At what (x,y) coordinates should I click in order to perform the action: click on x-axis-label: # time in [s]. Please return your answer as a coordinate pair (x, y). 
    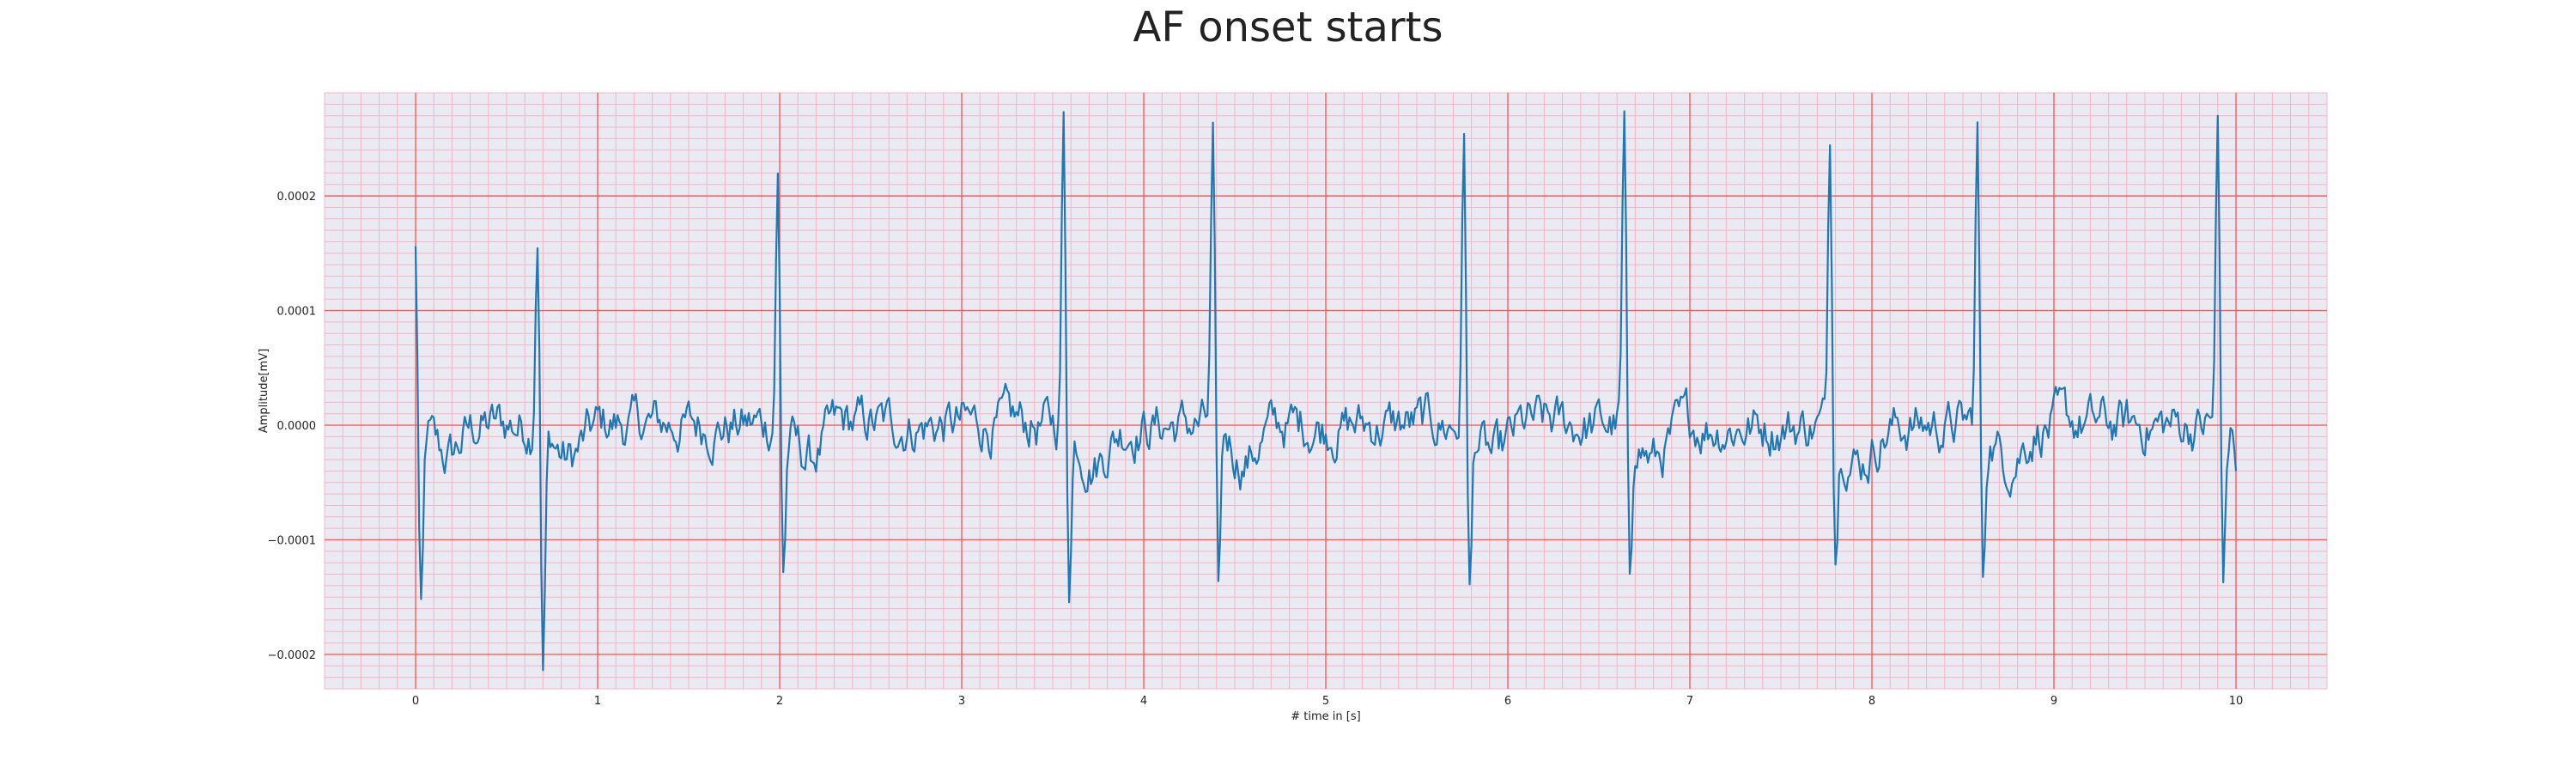
    Looking at the image, I should click on (1325, 716).